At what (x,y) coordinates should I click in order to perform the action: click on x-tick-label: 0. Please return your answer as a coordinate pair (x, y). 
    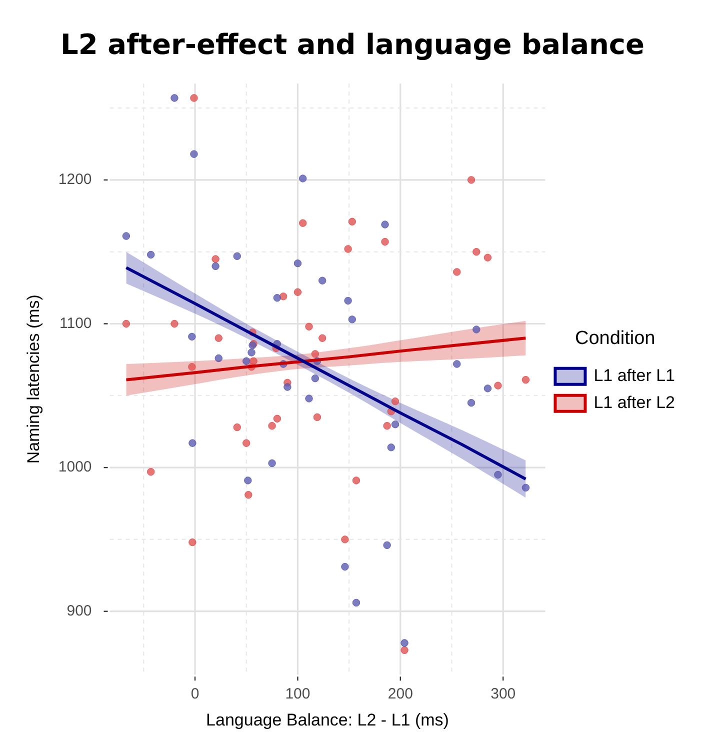
    Looking at the image, I should click on (195, 694).